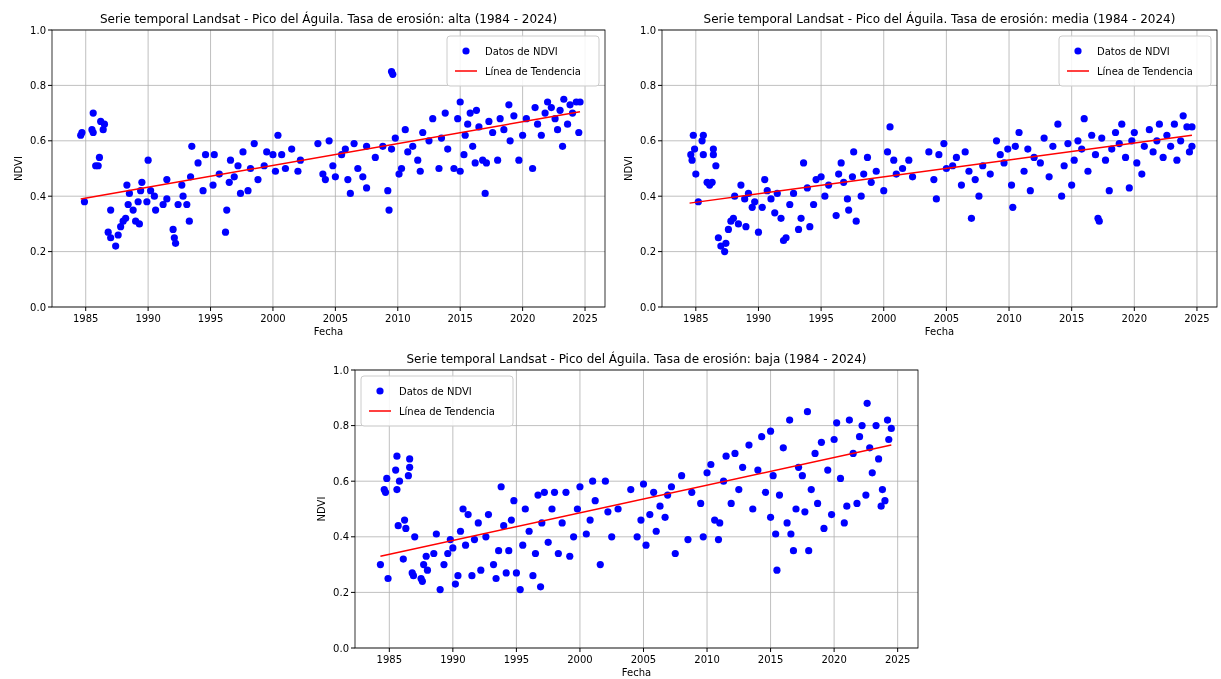 This screenshot has width=1221, height=679. I want to click on chart-title: Serie temporal Landsat - Pico del Águila. Tasa de erosión: media (1984 - 2024), so click(939, 18).